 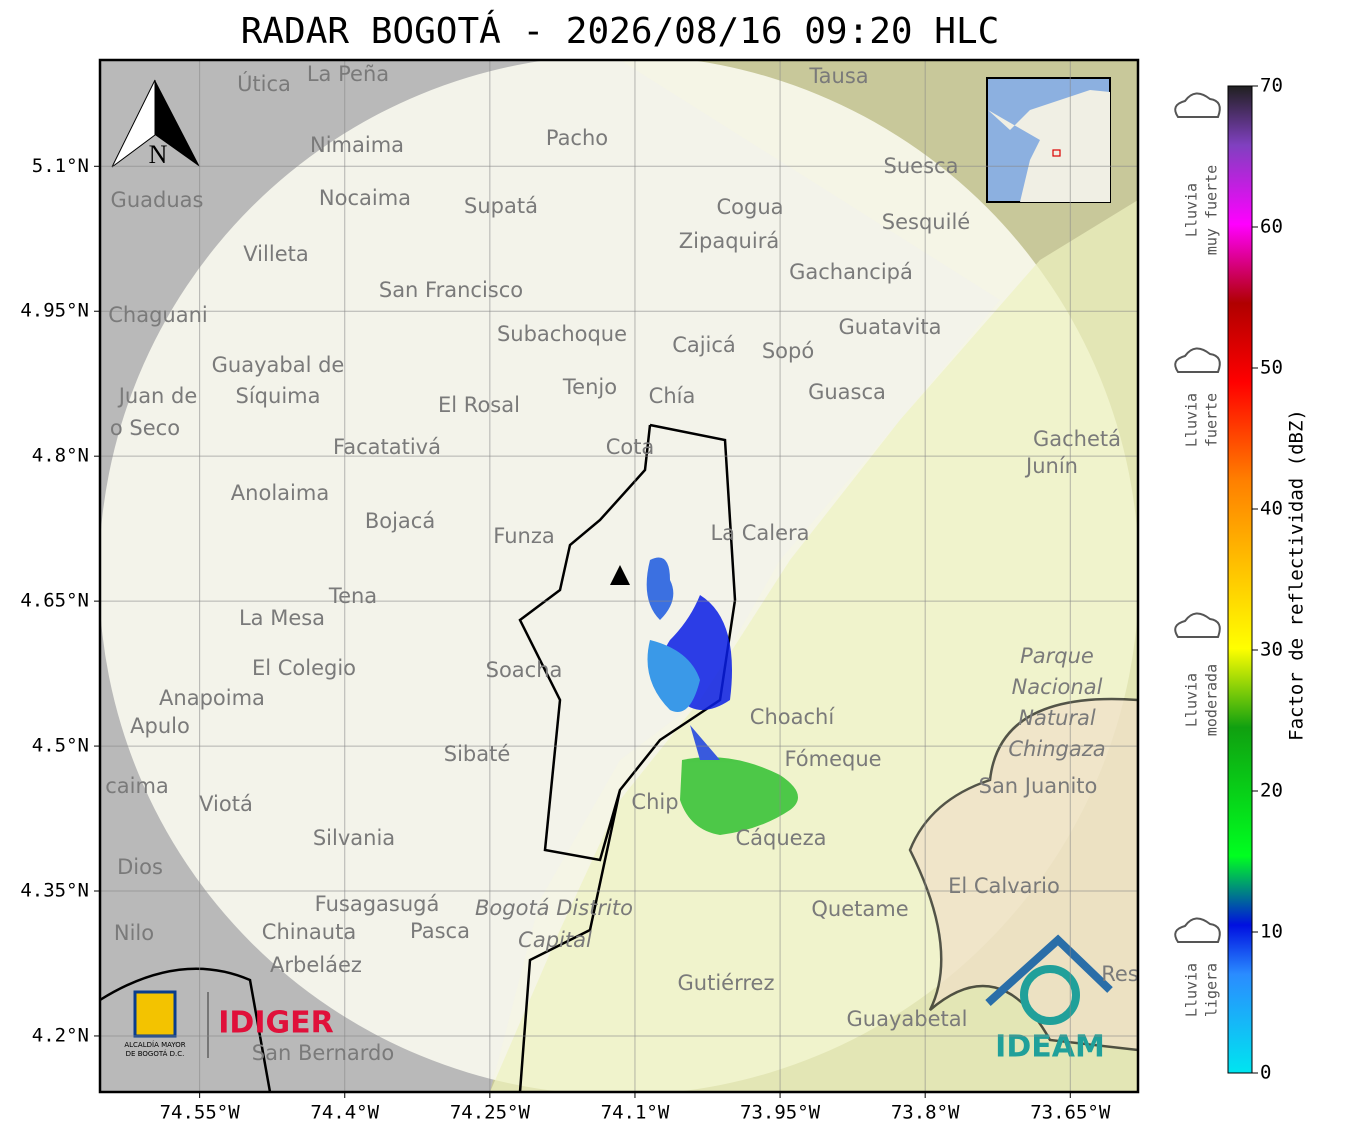 I want to click on logo-text: IDIGER, so click(x=275, y=1023).